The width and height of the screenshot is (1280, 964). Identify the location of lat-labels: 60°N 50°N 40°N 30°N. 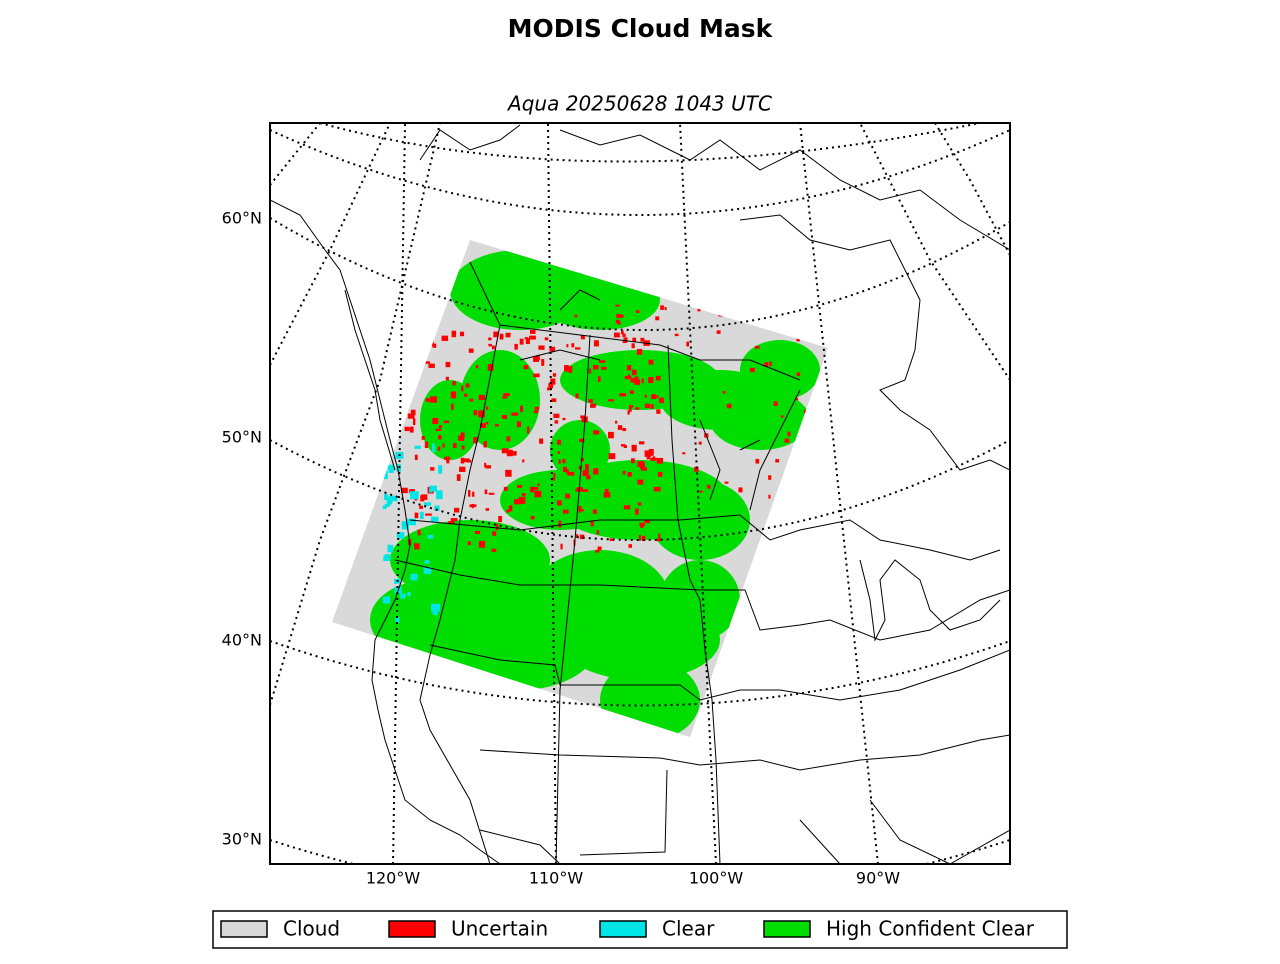
(242, 529).